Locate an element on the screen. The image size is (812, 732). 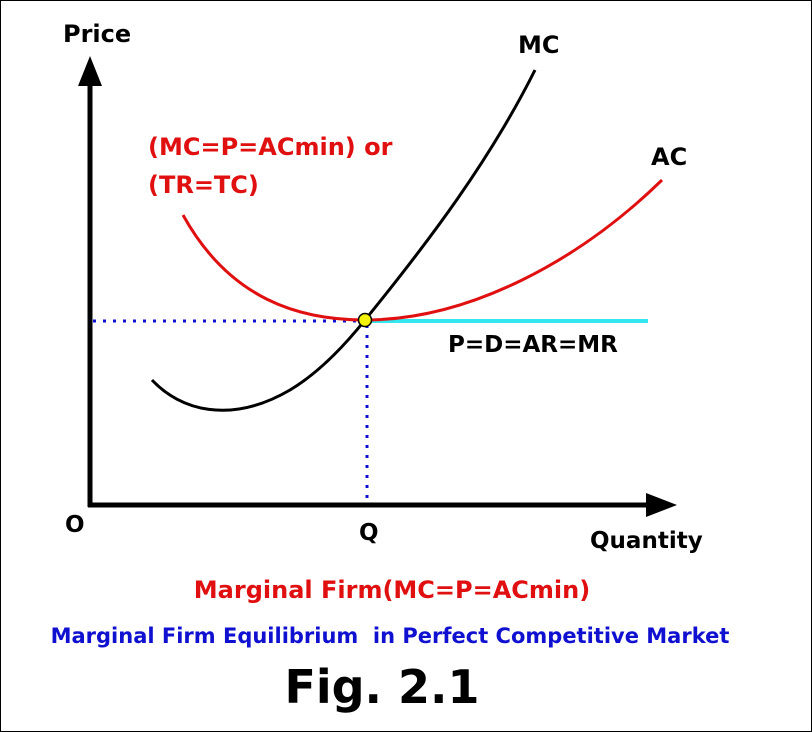
equilibrium-point is located at coordinates (365, 320).